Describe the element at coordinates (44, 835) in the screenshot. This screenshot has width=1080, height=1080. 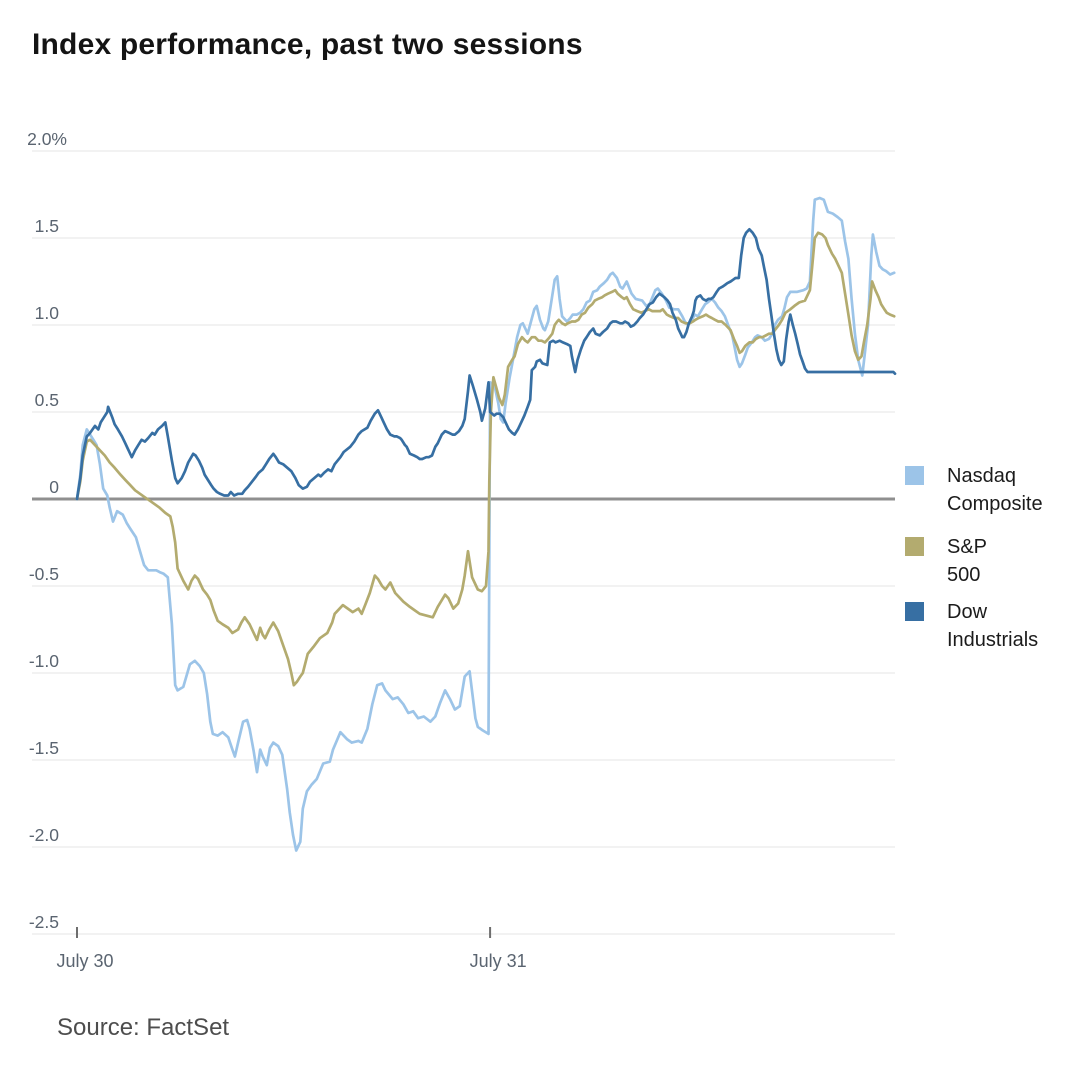
I see `y-axis-label: -2.0` at that location.